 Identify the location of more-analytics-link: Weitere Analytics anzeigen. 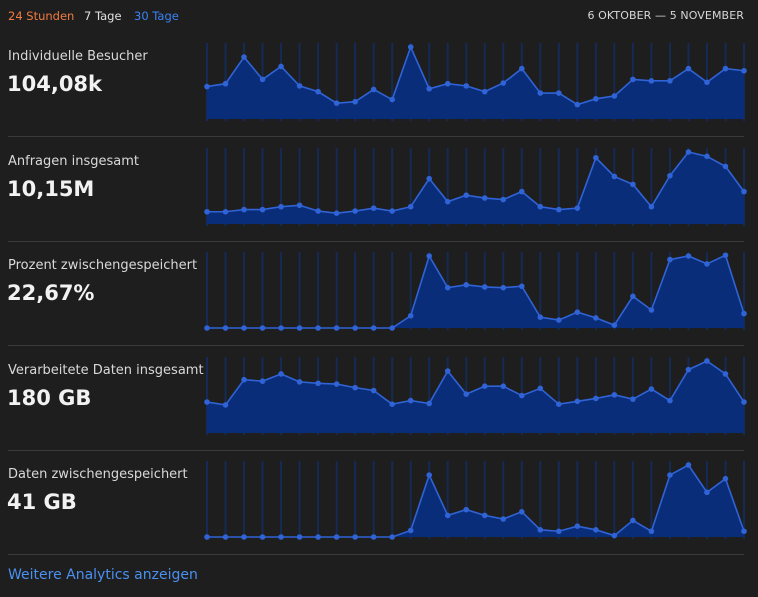
(103, 575).